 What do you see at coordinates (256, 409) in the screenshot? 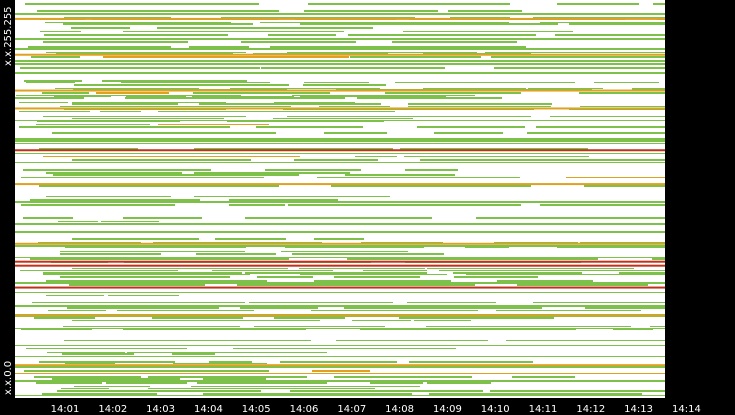
I see `x-tick-label: 14:05` at bounding box center [256, 409].